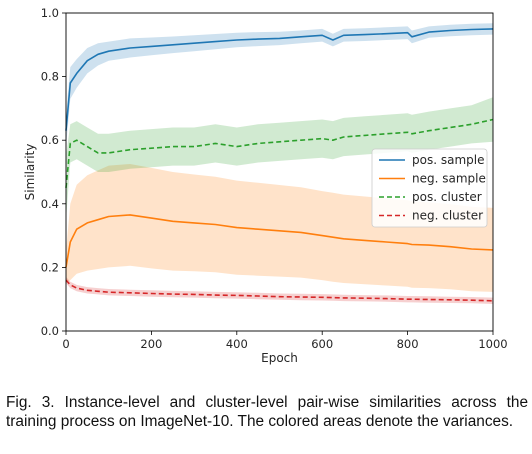 This screenshot has height=454, width=532. Describe the element at coordinates (30, 172) in the screenshot. I see `y-axis-title: Similarity` at that location.